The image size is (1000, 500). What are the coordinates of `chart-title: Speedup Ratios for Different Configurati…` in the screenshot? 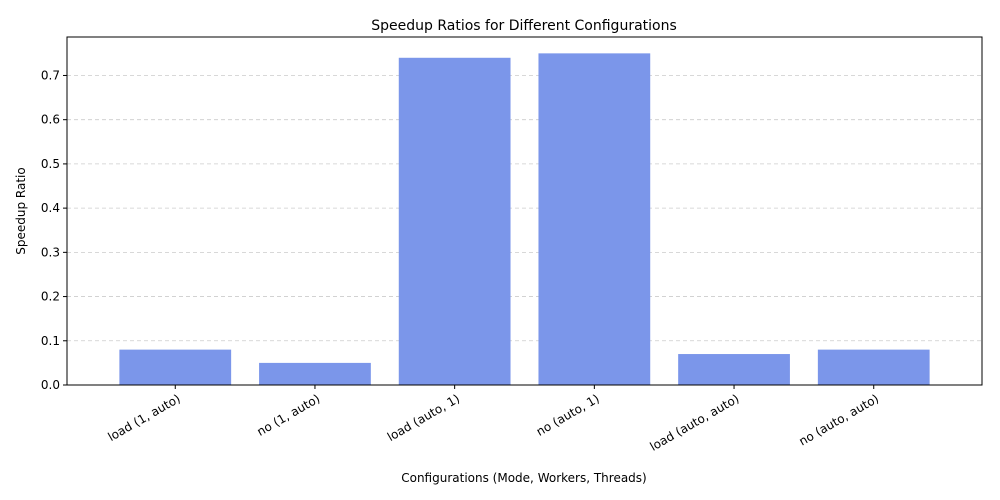 It's located at (524, 26).